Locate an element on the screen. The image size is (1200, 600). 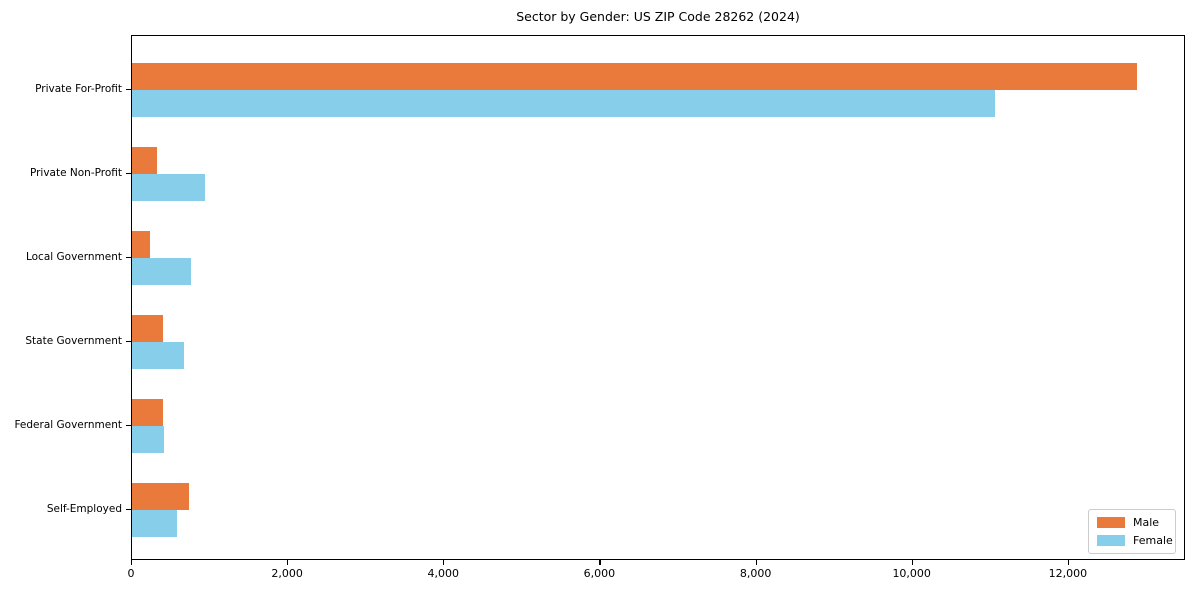
x-tick-label: 6,000 is located at coordinates (599, 573).